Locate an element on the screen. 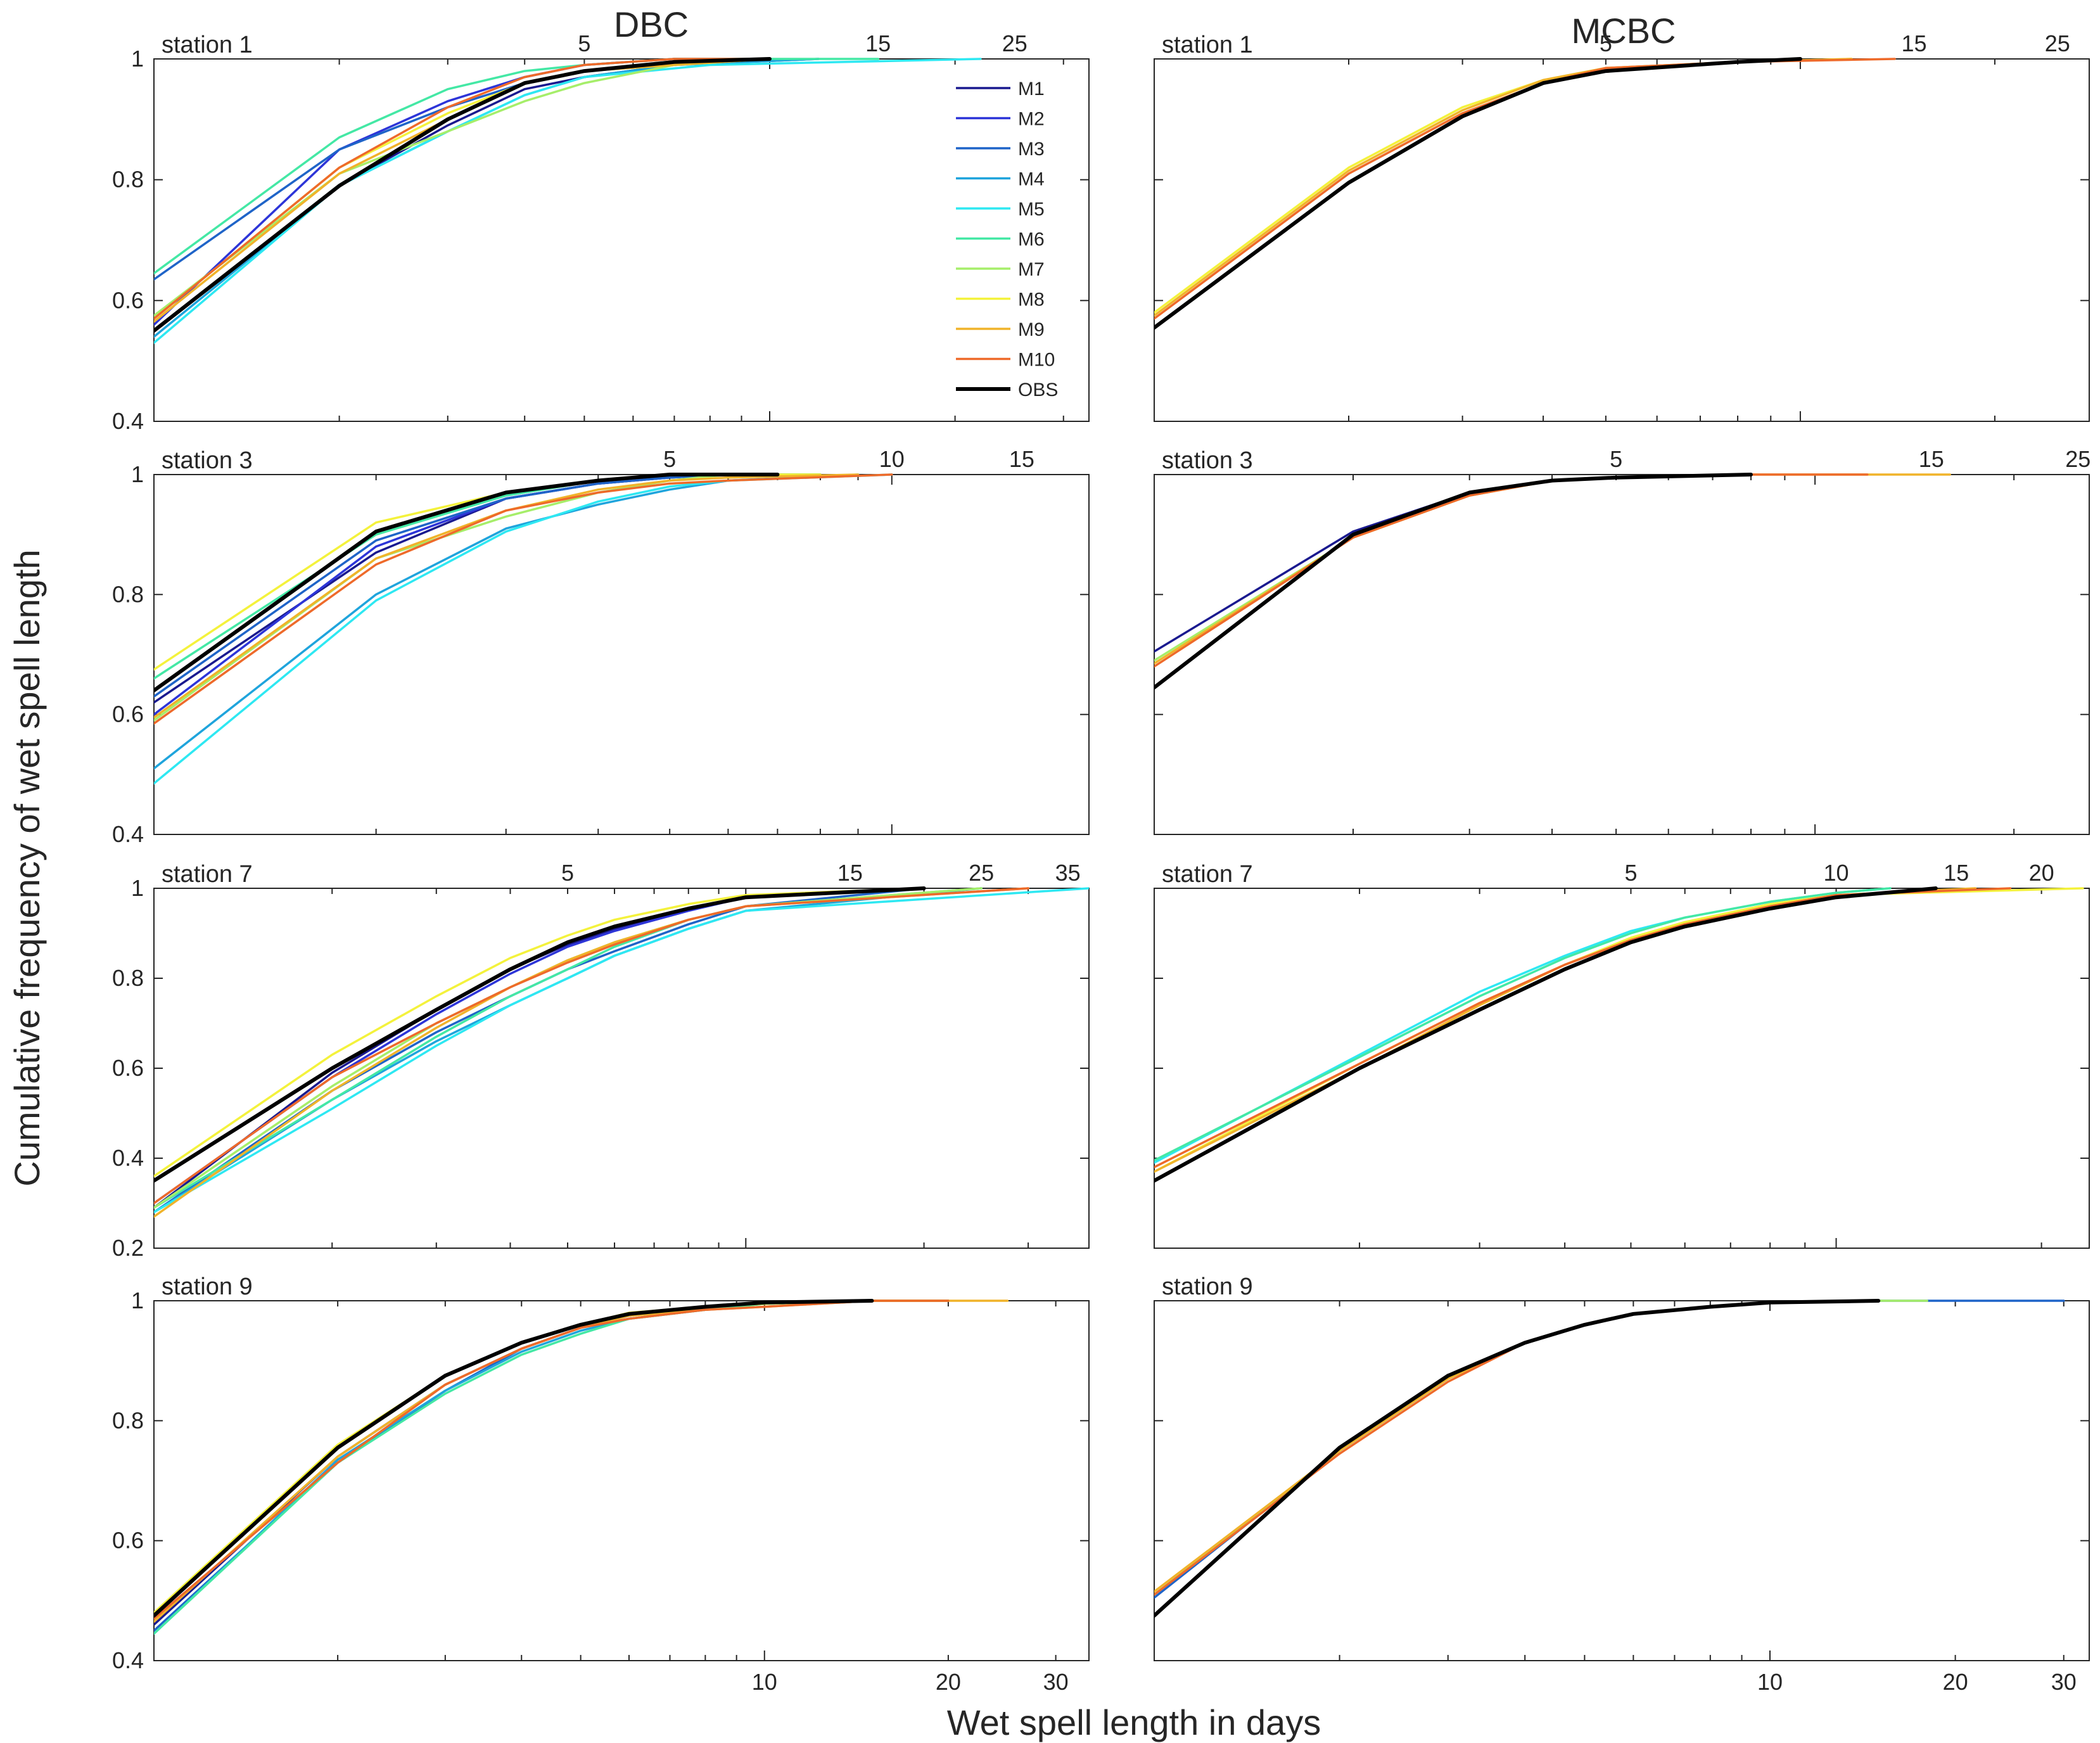  legend-entry-m6: M6 is located at coordinates (1031, 239).